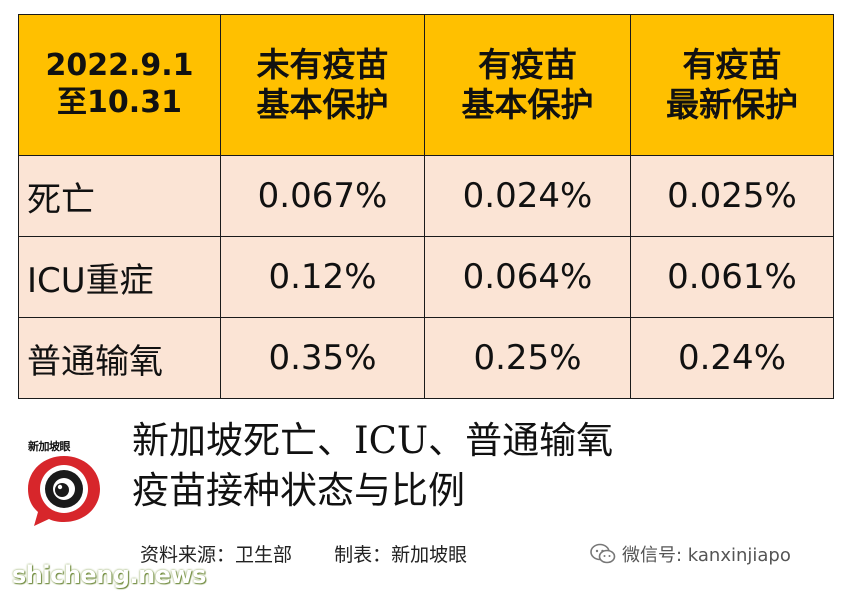 This screenshot has height=595, width=853. Describe the element at coordinates (119, 277) in the screenshot. I see `row-label-icu: ICU重症` at that location.